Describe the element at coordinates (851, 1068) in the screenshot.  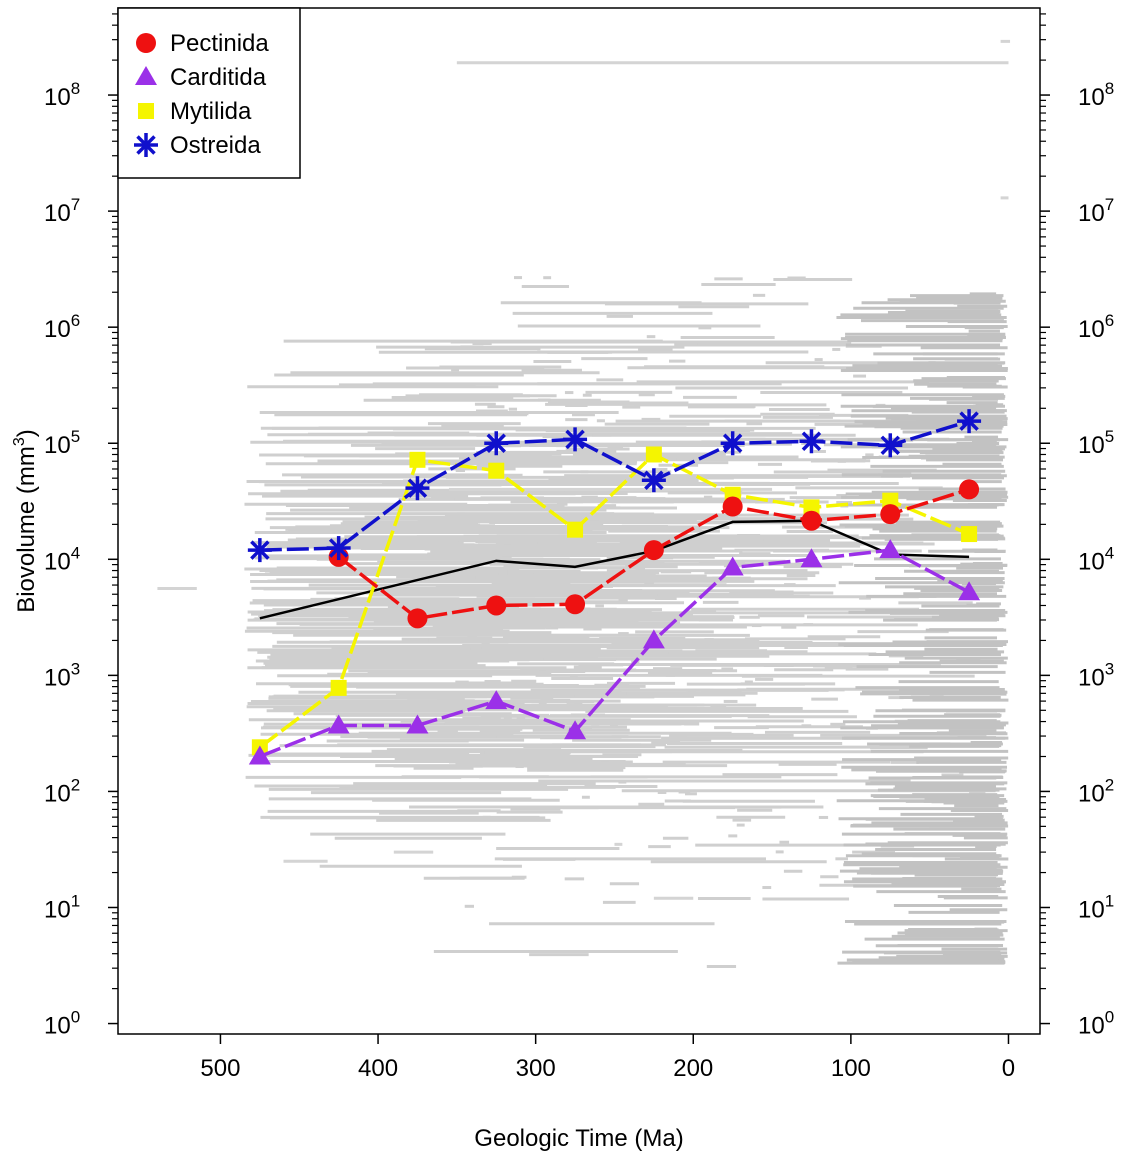
I see `x-tick-label: 100` at that location.